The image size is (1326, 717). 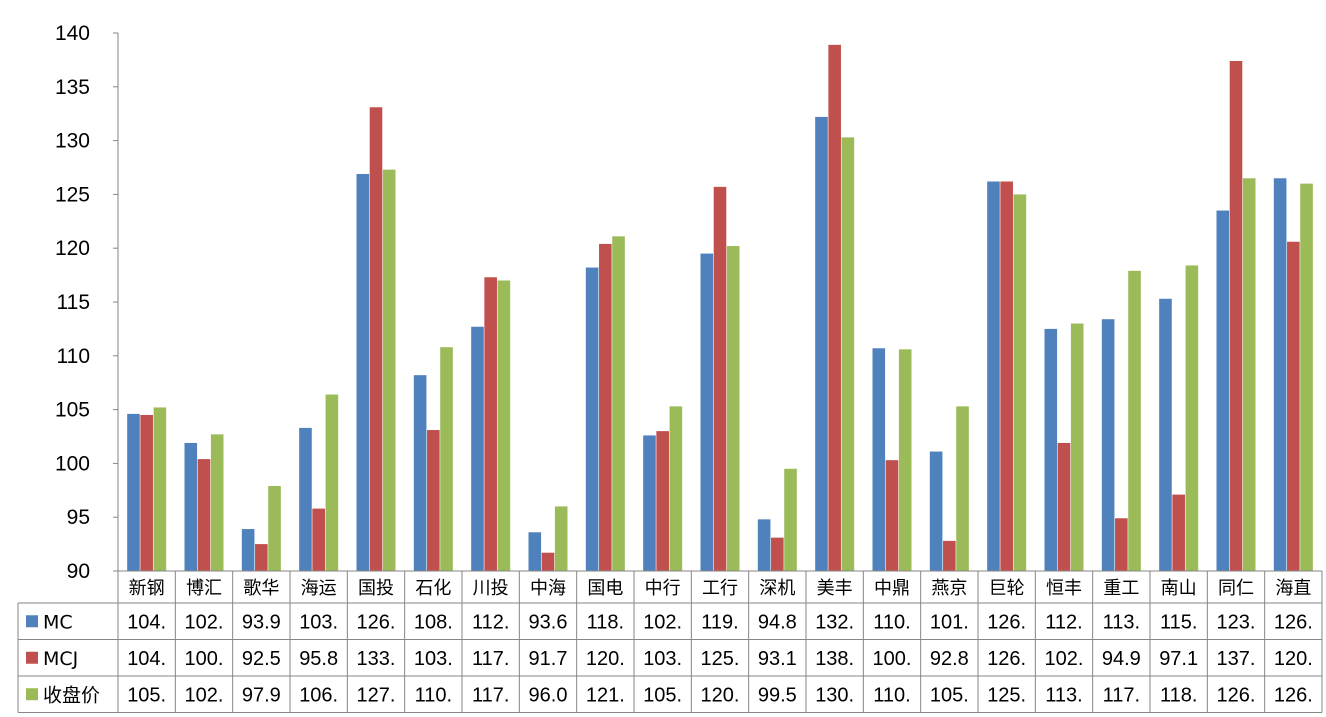 I want to click on bar-MCJ-燕京, so click(x=949, y=555).